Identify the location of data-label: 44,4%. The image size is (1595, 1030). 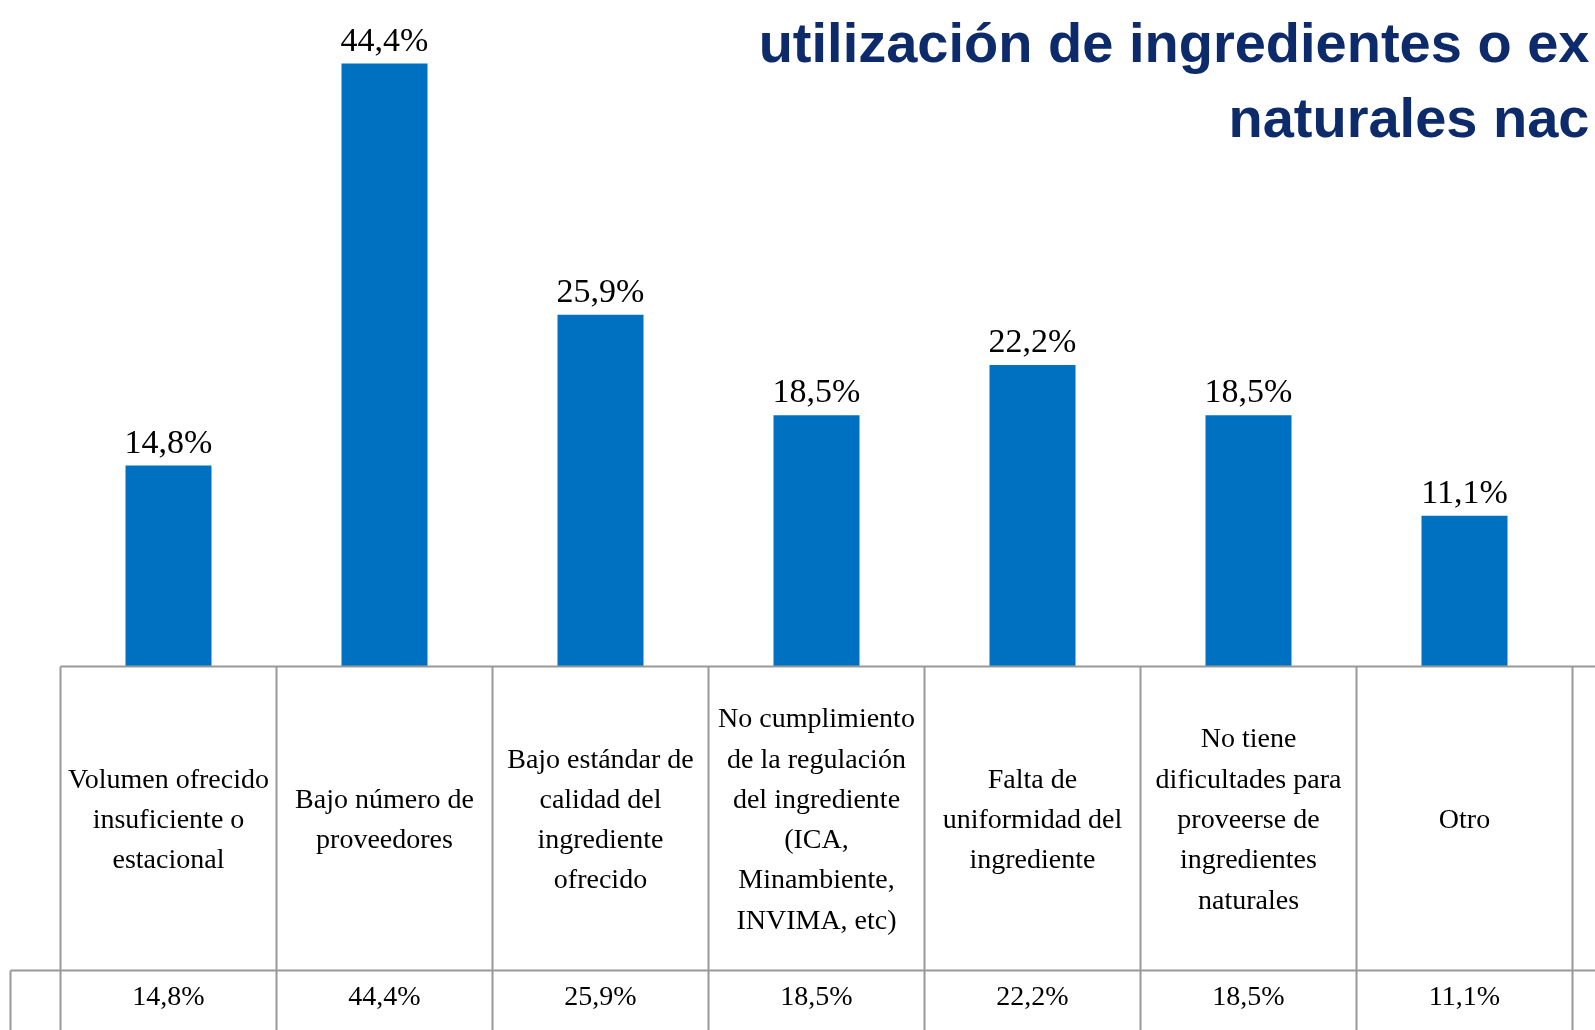
(384, 995).